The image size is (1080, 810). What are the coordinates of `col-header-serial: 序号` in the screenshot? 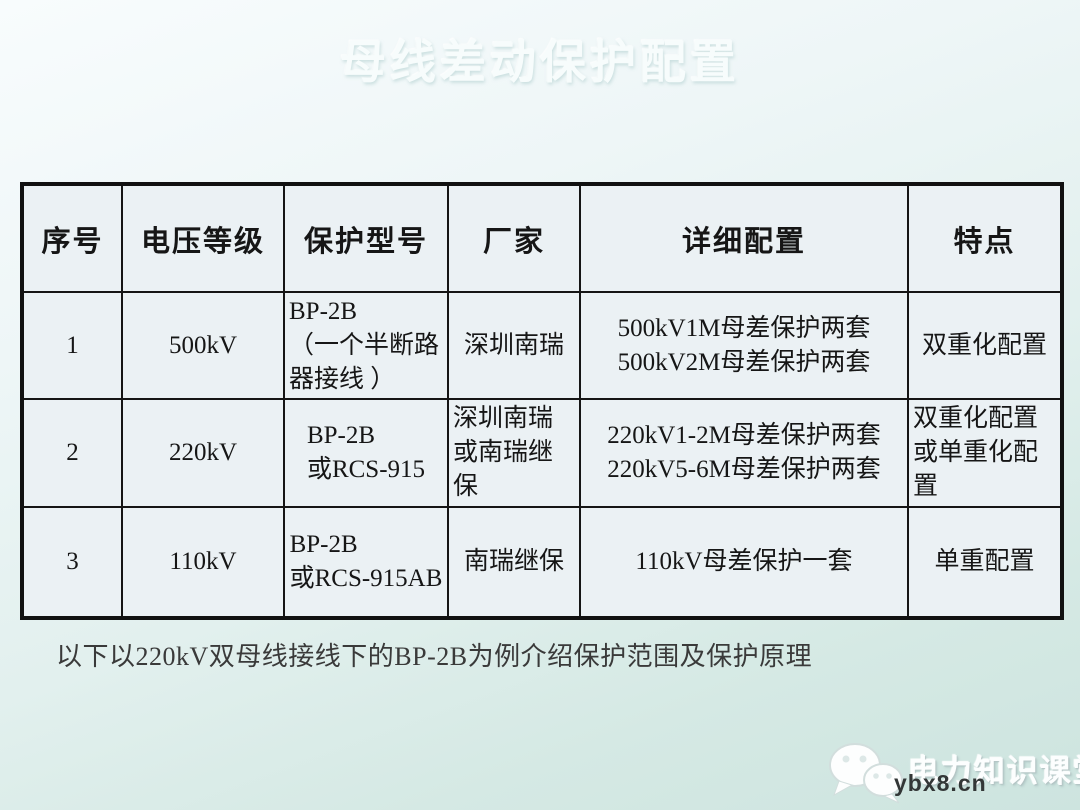 It's located at (72, 238).